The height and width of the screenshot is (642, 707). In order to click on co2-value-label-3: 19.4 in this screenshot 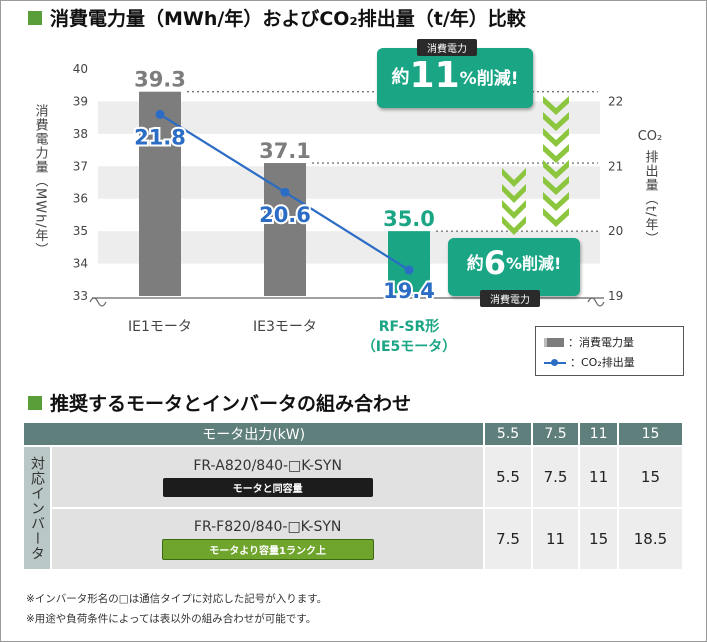, I will do `click(409, 291)`.